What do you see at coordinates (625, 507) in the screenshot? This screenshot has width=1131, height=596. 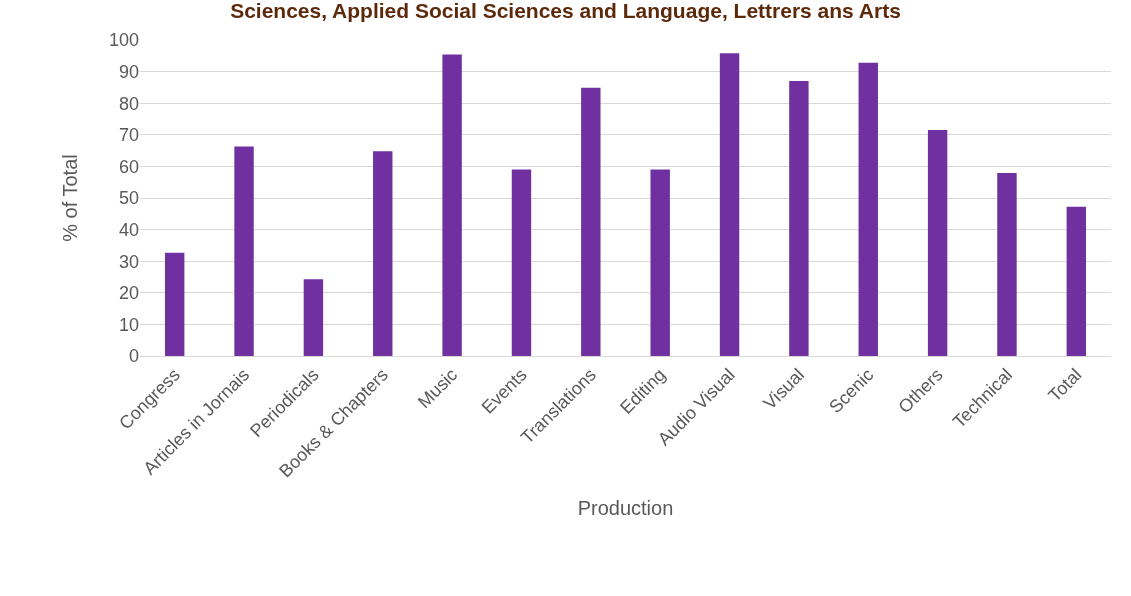 I see `x-axis-title: Production` at bounding box center [625, 507].